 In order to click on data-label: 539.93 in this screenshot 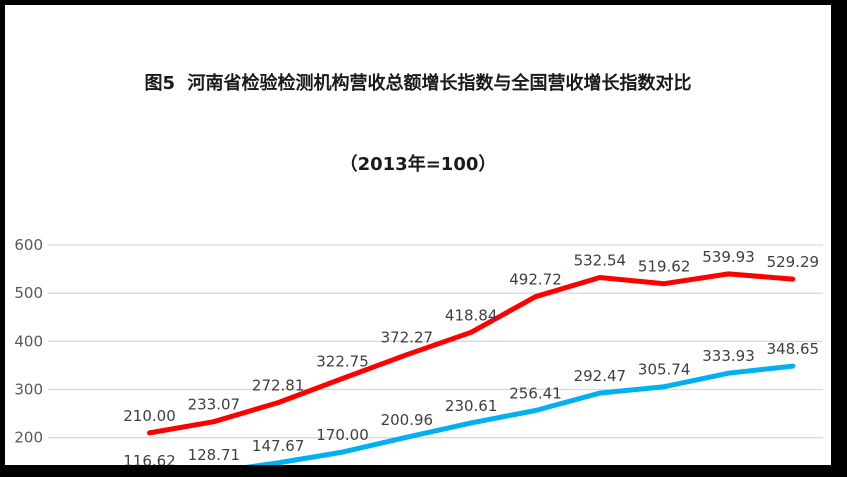, I will do `click(728, 257)`.